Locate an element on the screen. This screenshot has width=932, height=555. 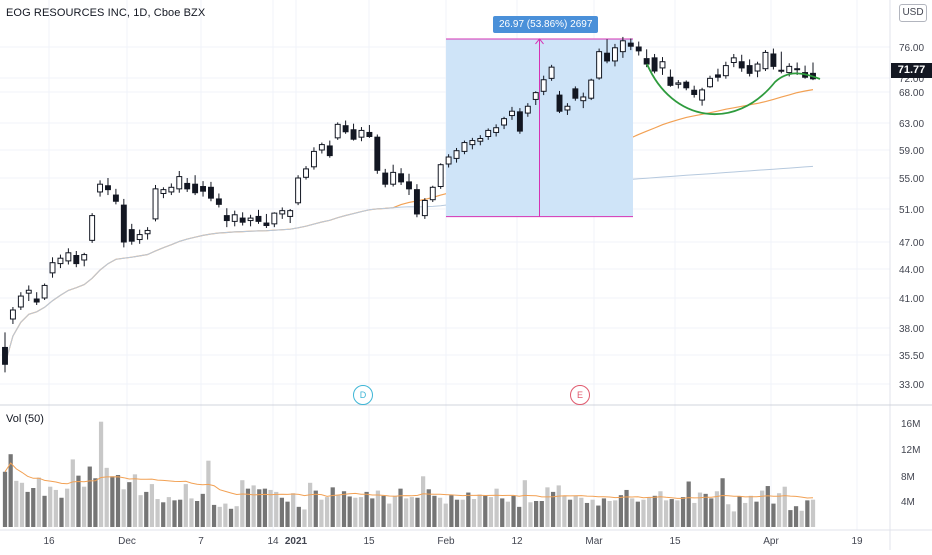
price-axis-label: 47.00 is located at coordinates (911, 243).